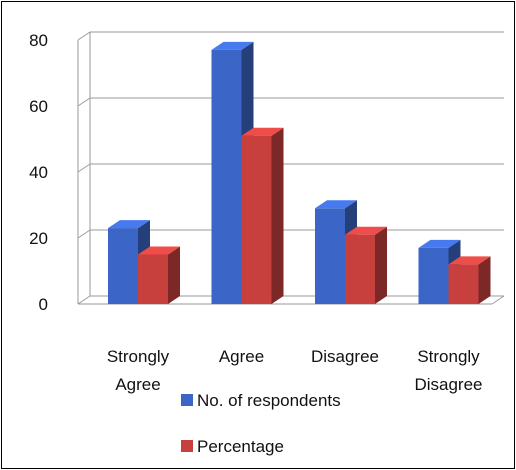 The image size is (516, 470). What do you see at coordinates (38, 172) in the screenshot?
I see `y-tick-label: 40` at bounding box center [38, 172].